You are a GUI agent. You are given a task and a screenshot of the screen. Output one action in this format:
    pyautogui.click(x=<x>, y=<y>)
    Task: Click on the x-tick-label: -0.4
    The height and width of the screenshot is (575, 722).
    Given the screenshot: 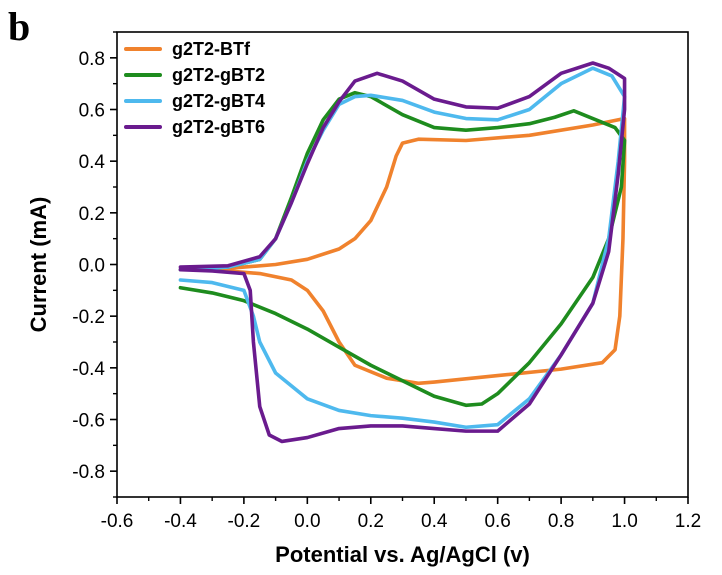 What is the action you would take?
    pyautogui.click(x=180, y=521)
    